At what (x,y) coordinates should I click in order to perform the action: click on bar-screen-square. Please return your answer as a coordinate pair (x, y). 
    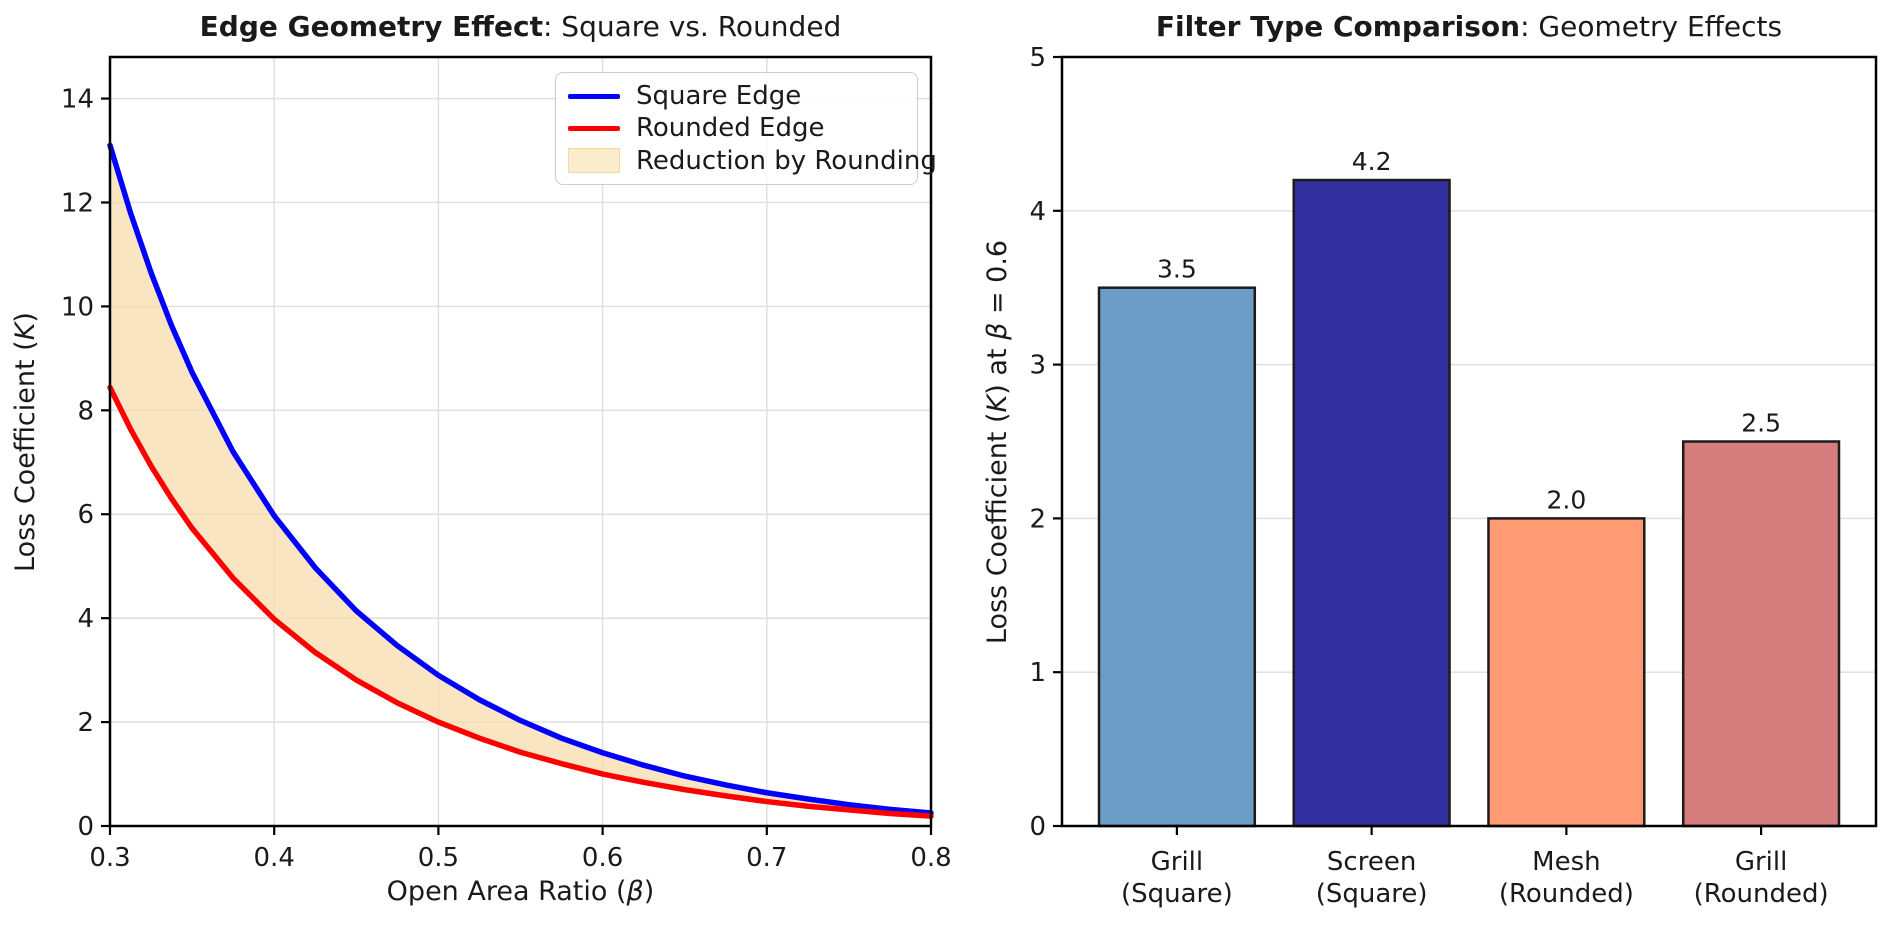
    Looking at the image, I should click on (1371, 503).